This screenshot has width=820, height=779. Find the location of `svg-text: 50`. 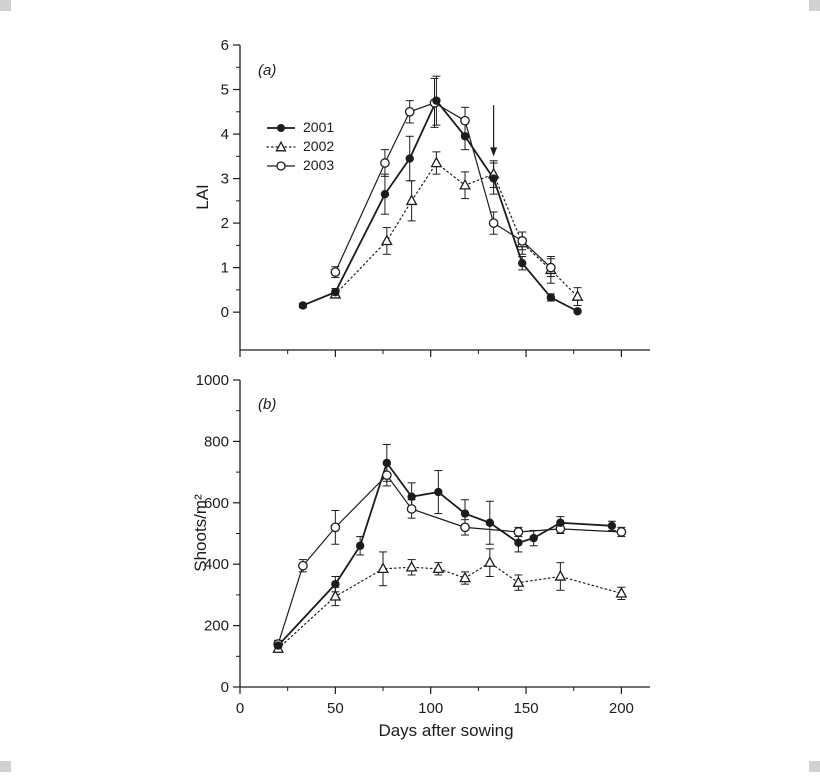

svg-text: 50 is located at coordinates (335, 708).